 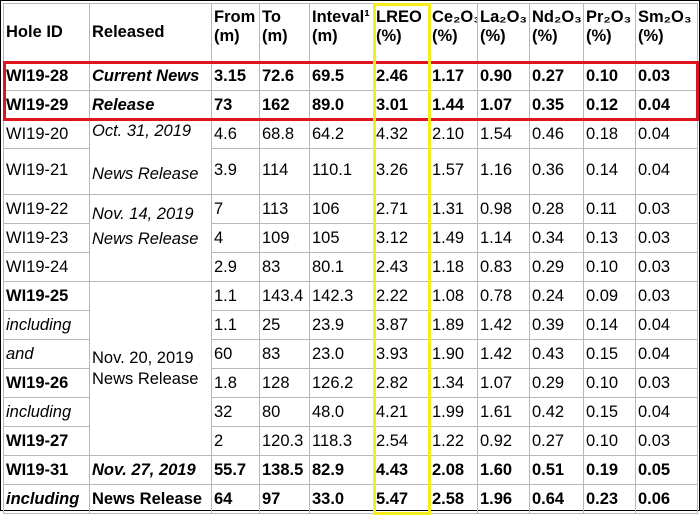 I want to click on cell-text: 0.05, so click(x=654, y=469).